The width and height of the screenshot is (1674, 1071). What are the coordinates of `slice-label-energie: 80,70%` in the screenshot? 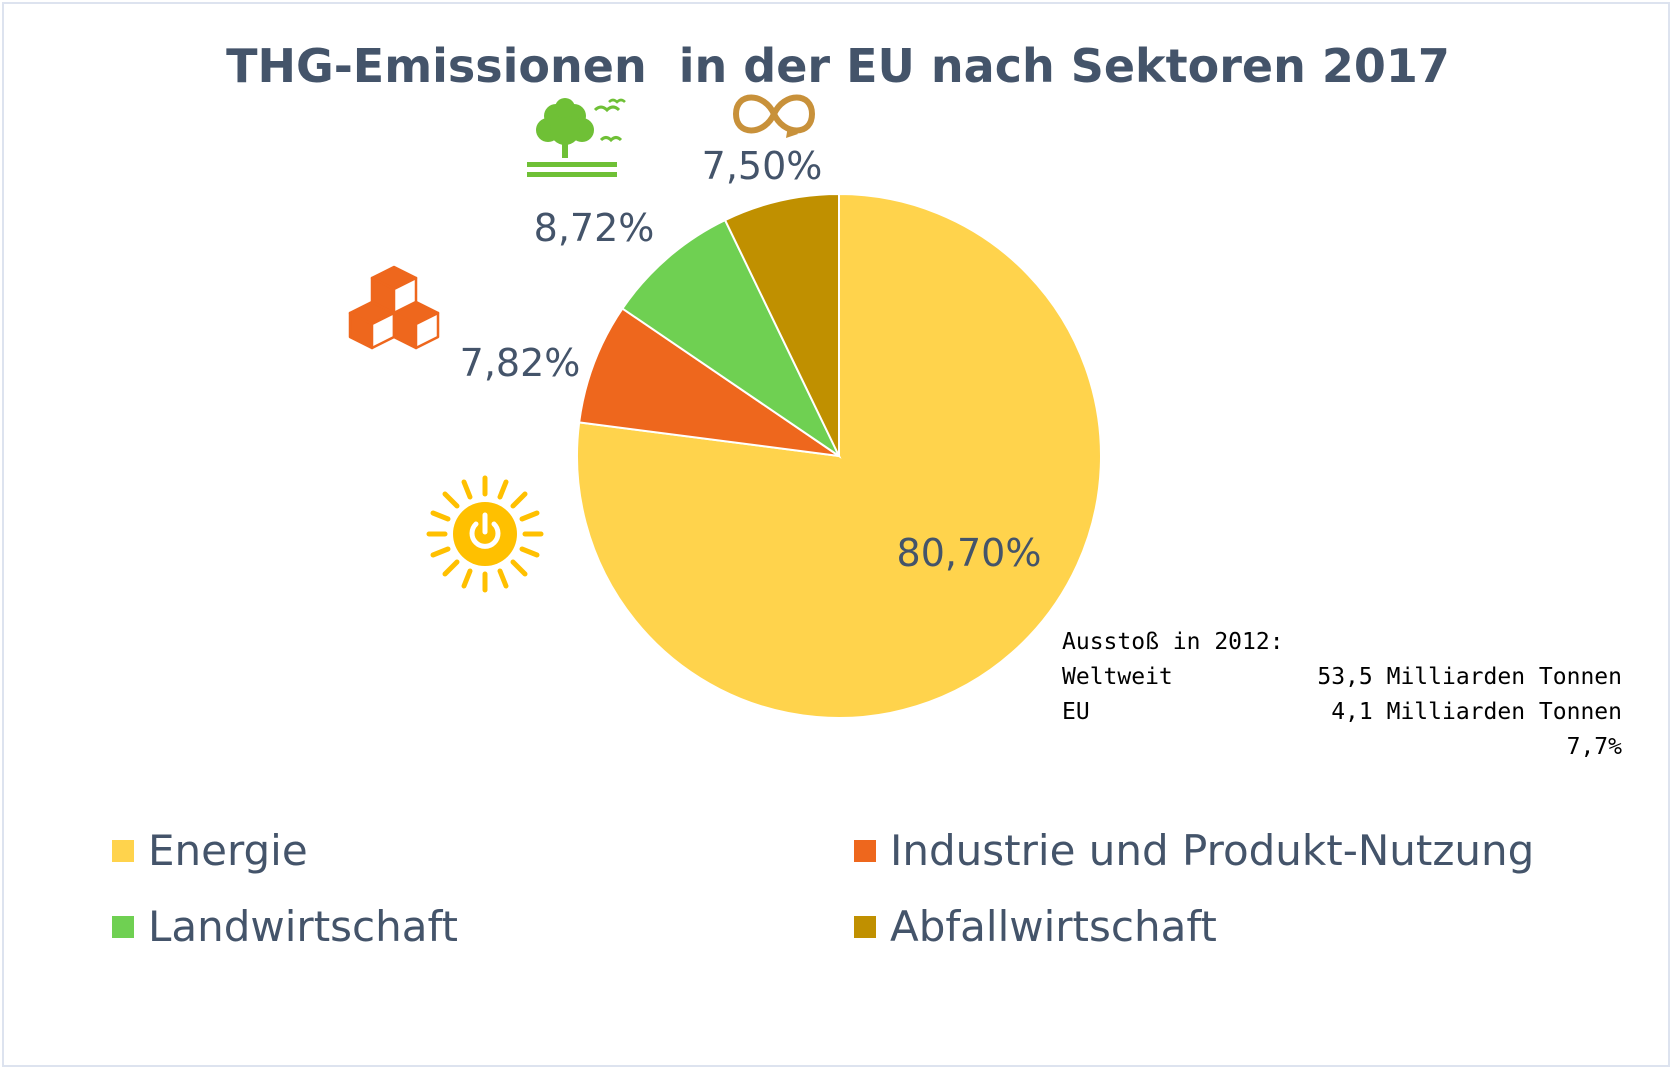 It's located at (969, 553).